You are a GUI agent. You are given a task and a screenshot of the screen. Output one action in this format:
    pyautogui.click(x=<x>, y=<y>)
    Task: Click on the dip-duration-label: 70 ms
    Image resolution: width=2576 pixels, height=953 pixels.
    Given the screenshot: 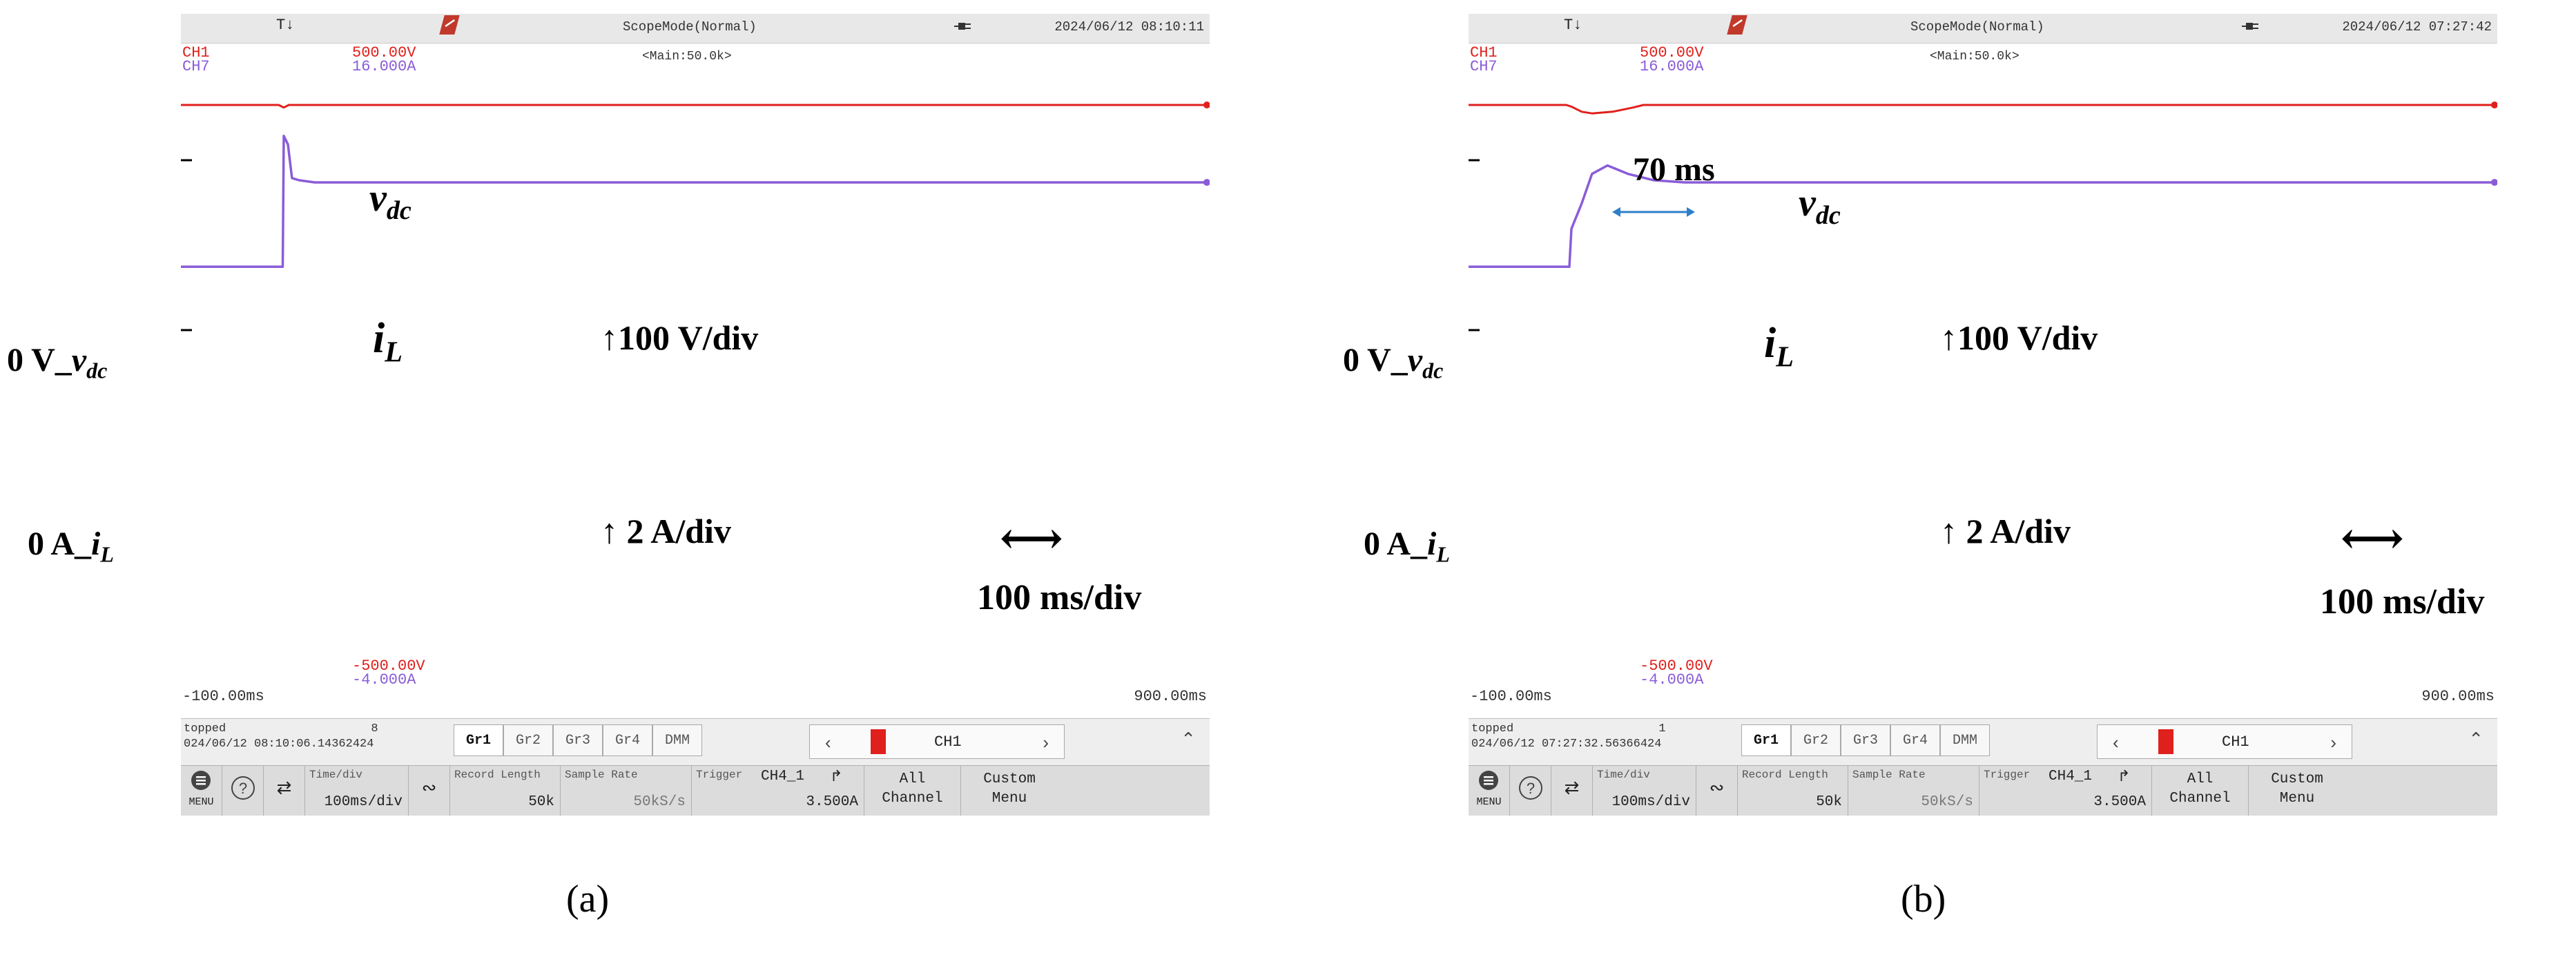 What is the action you would take?
    pyautogui.click(x=1674, y=170)
    